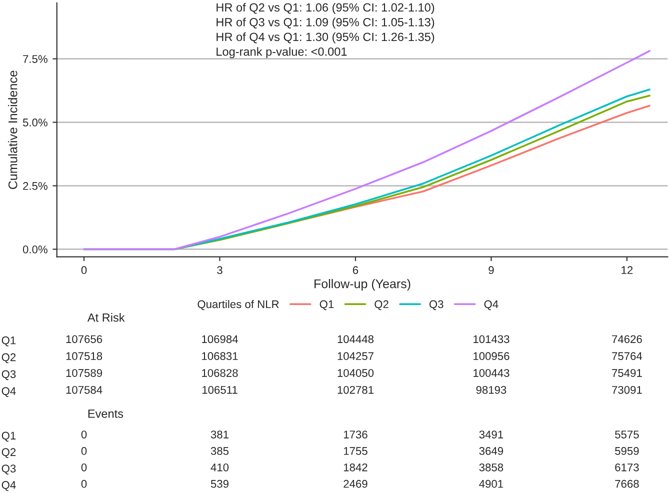 Image resolution: width=669 pixels, height=493 pixels. What do you see at coordinates (627, 339) in the screenshot?
I see `data-label: 74626` at bounding box center [627, 339].